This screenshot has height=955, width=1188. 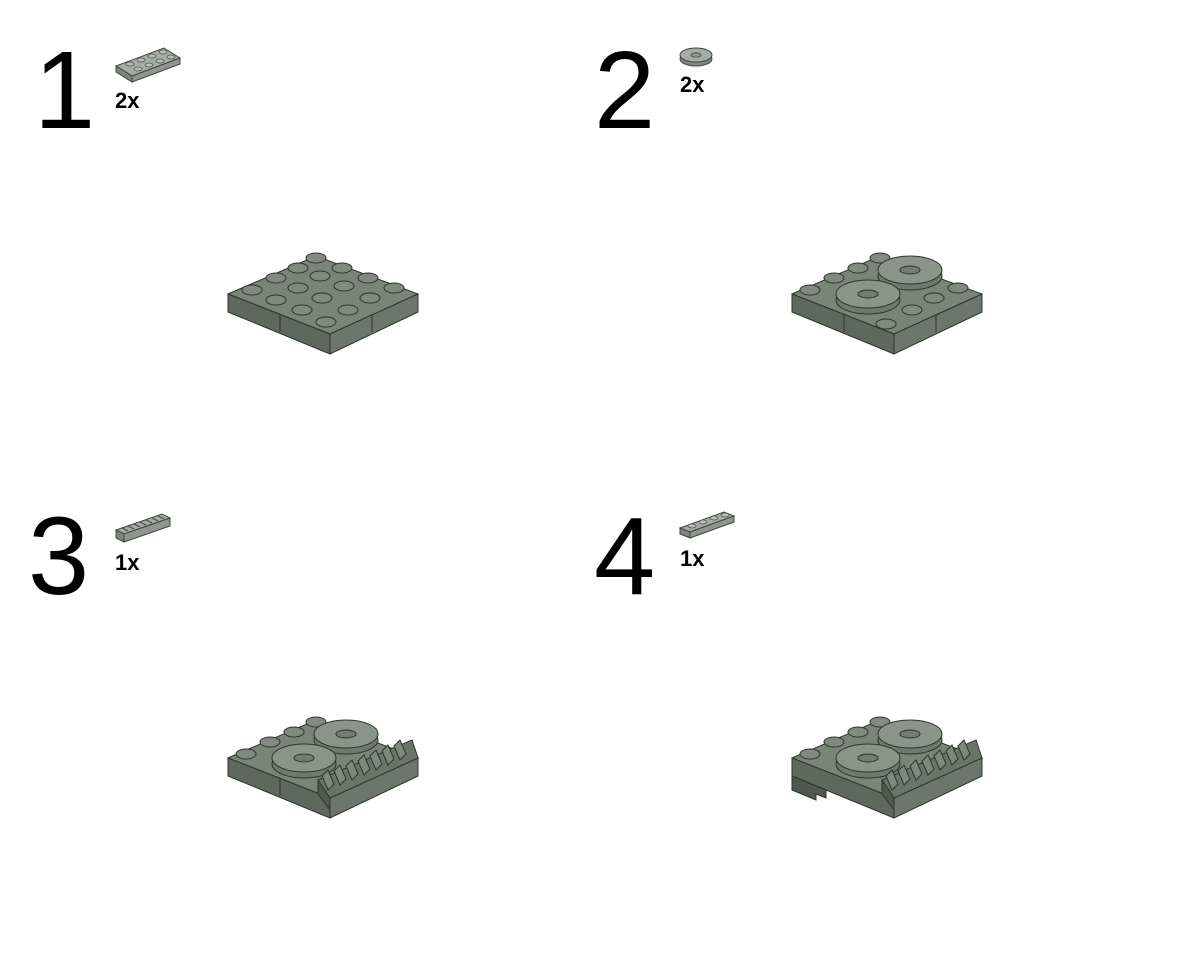 What do you see at coordinates (323, 303) in the screenshot?
I see `model-base-plate` at bounding box center [323, 303].